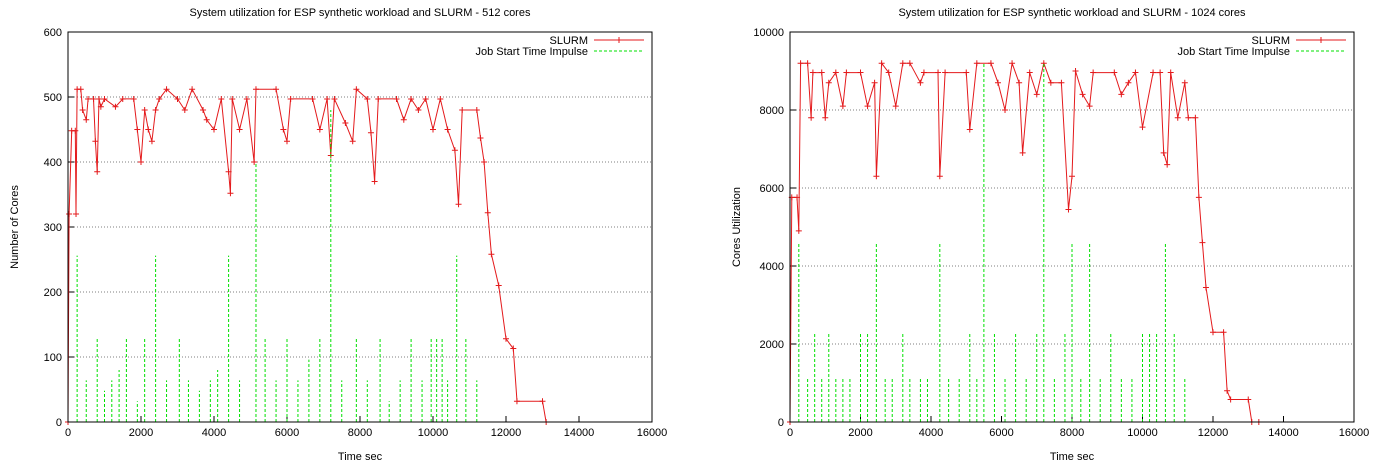 The width and height of the screenshot is (1377, 471). What do you see at coordinates (1270, 41) in the screenshot?
I see `legend-label: SLURM` at bounding box center [1270, 41].